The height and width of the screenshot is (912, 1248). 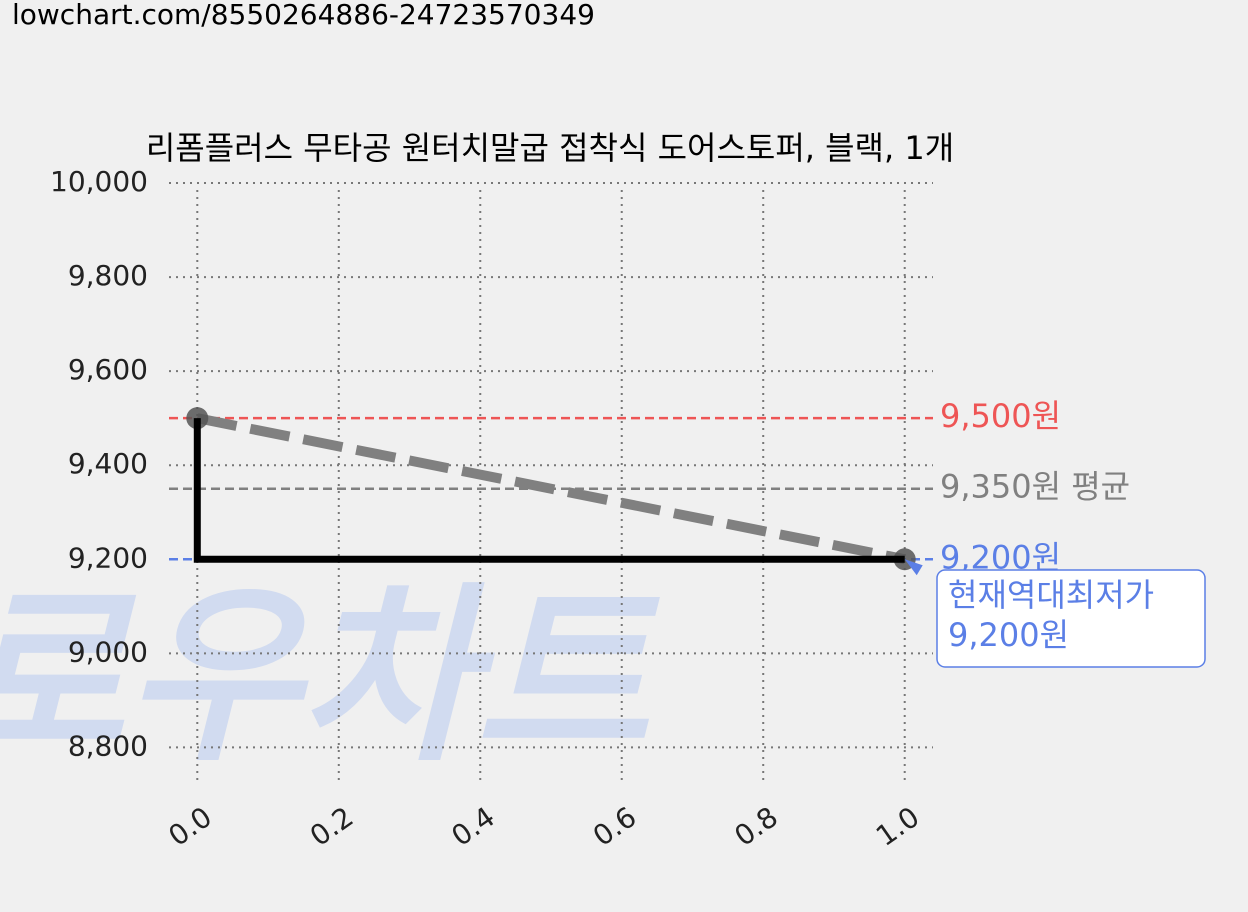 What do you see at coordinates (303, 15) in the screenshot?
I see `url: lowchart.com/8550264886-24723570349` at bounding box center [303, 15].